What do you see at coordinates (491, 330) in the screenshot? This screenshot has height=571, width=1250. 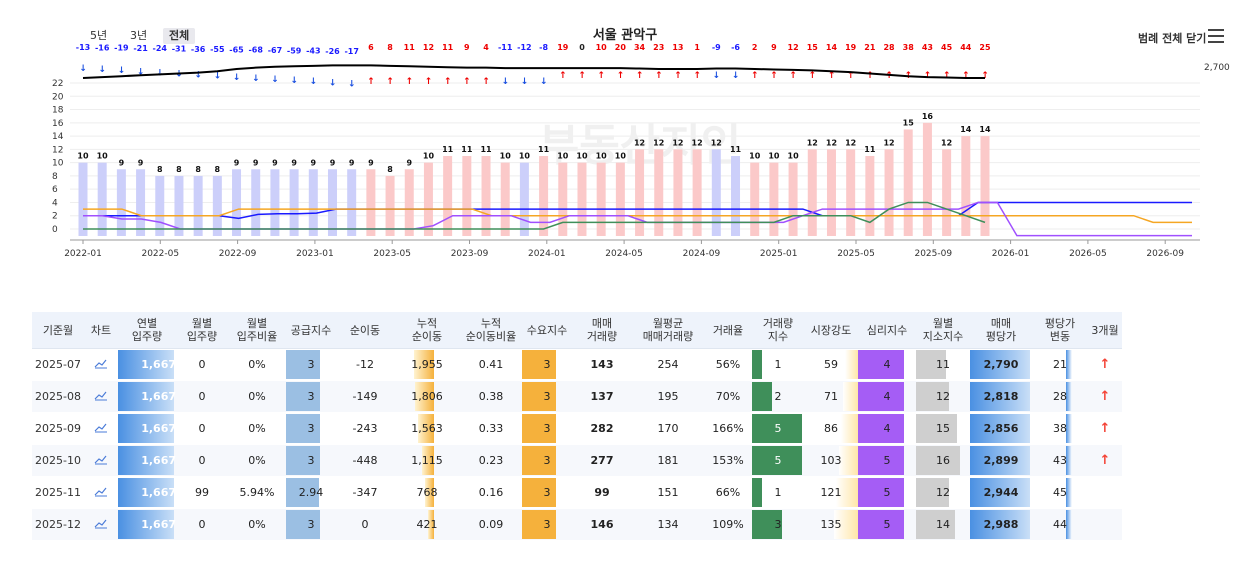 I see `column-header: 누적 순이동비율` at bounding box center [491, 330].